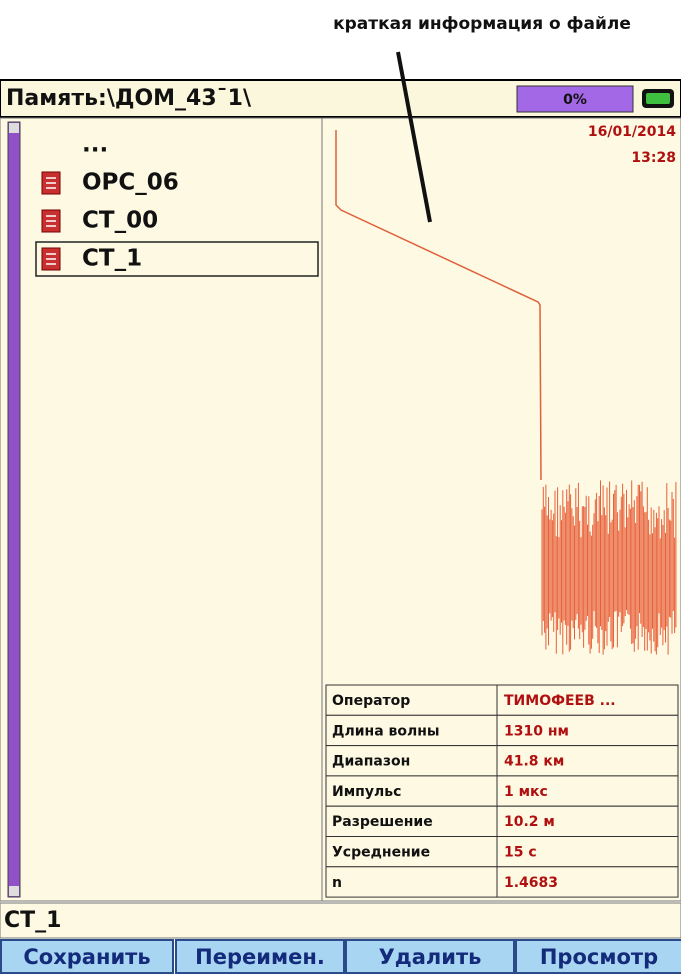 The height and width of the screenshot is (974, 681). Describe the element at coordinates (414, 137) in the screenshot. I see `annotation-arrow` at that location.